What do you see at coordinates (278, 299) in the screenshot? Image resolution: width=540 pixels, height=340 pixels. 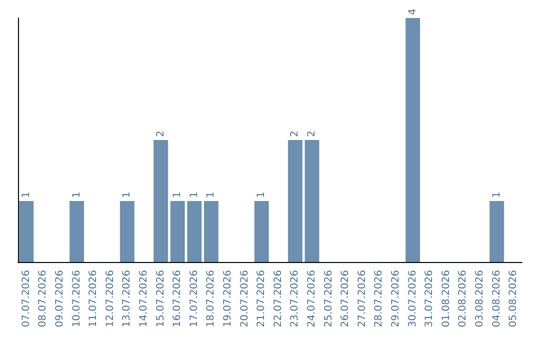 I see `x-tick-label: 22.07.2026` at bounding box center [278, 299].